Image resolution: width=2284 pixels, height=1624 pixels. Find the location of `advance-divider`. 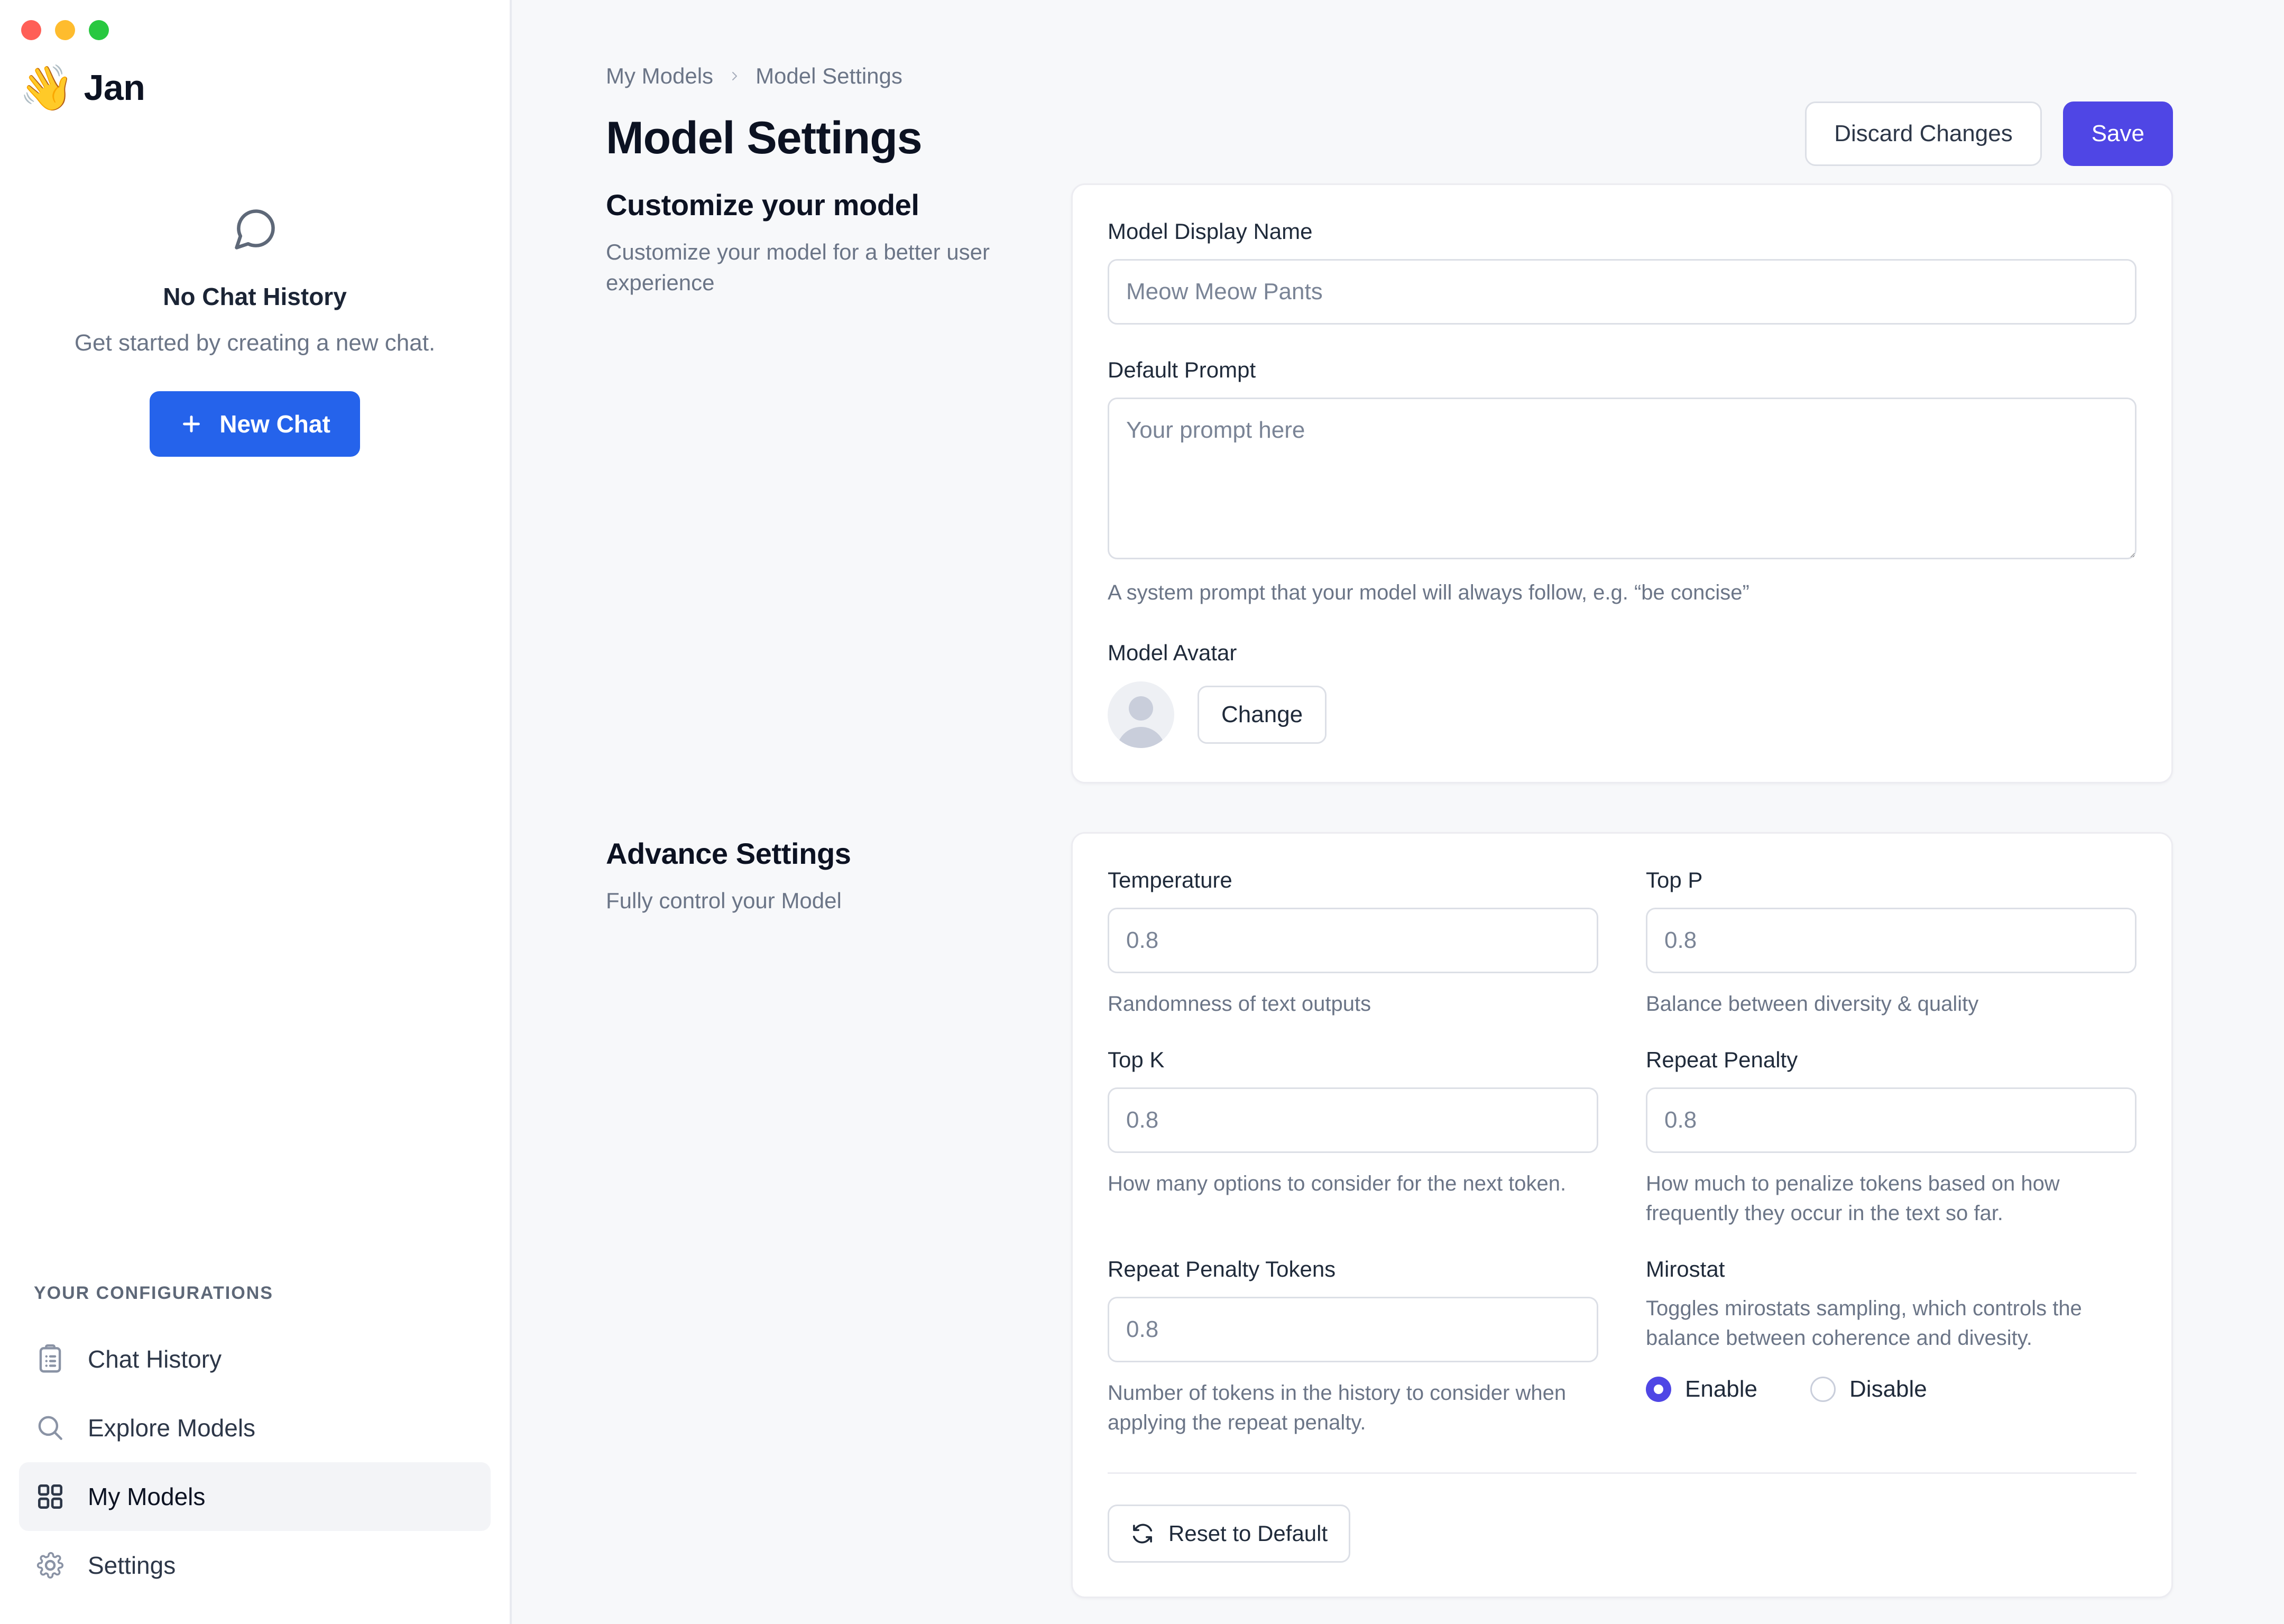

advance-divider is located at coordinates (1622, 1473).